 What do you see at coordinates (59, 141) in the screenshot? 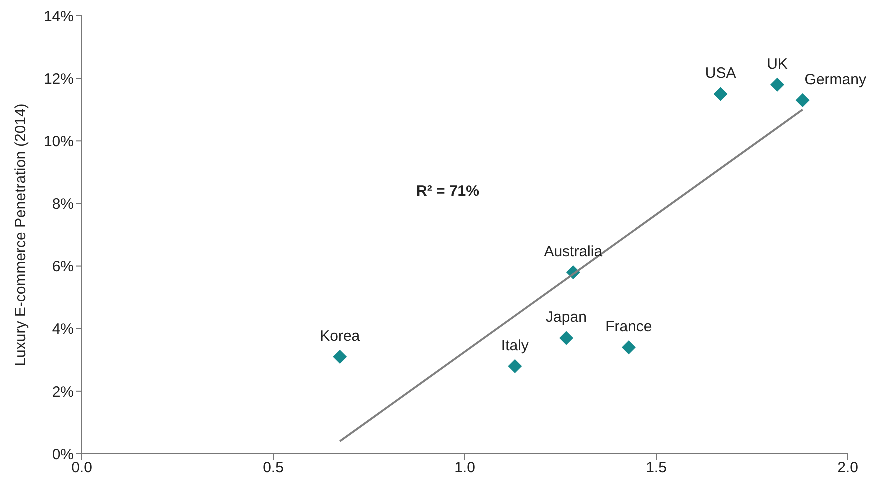
I see `y-tick-label: 10%` at bounding box center [59, 141].